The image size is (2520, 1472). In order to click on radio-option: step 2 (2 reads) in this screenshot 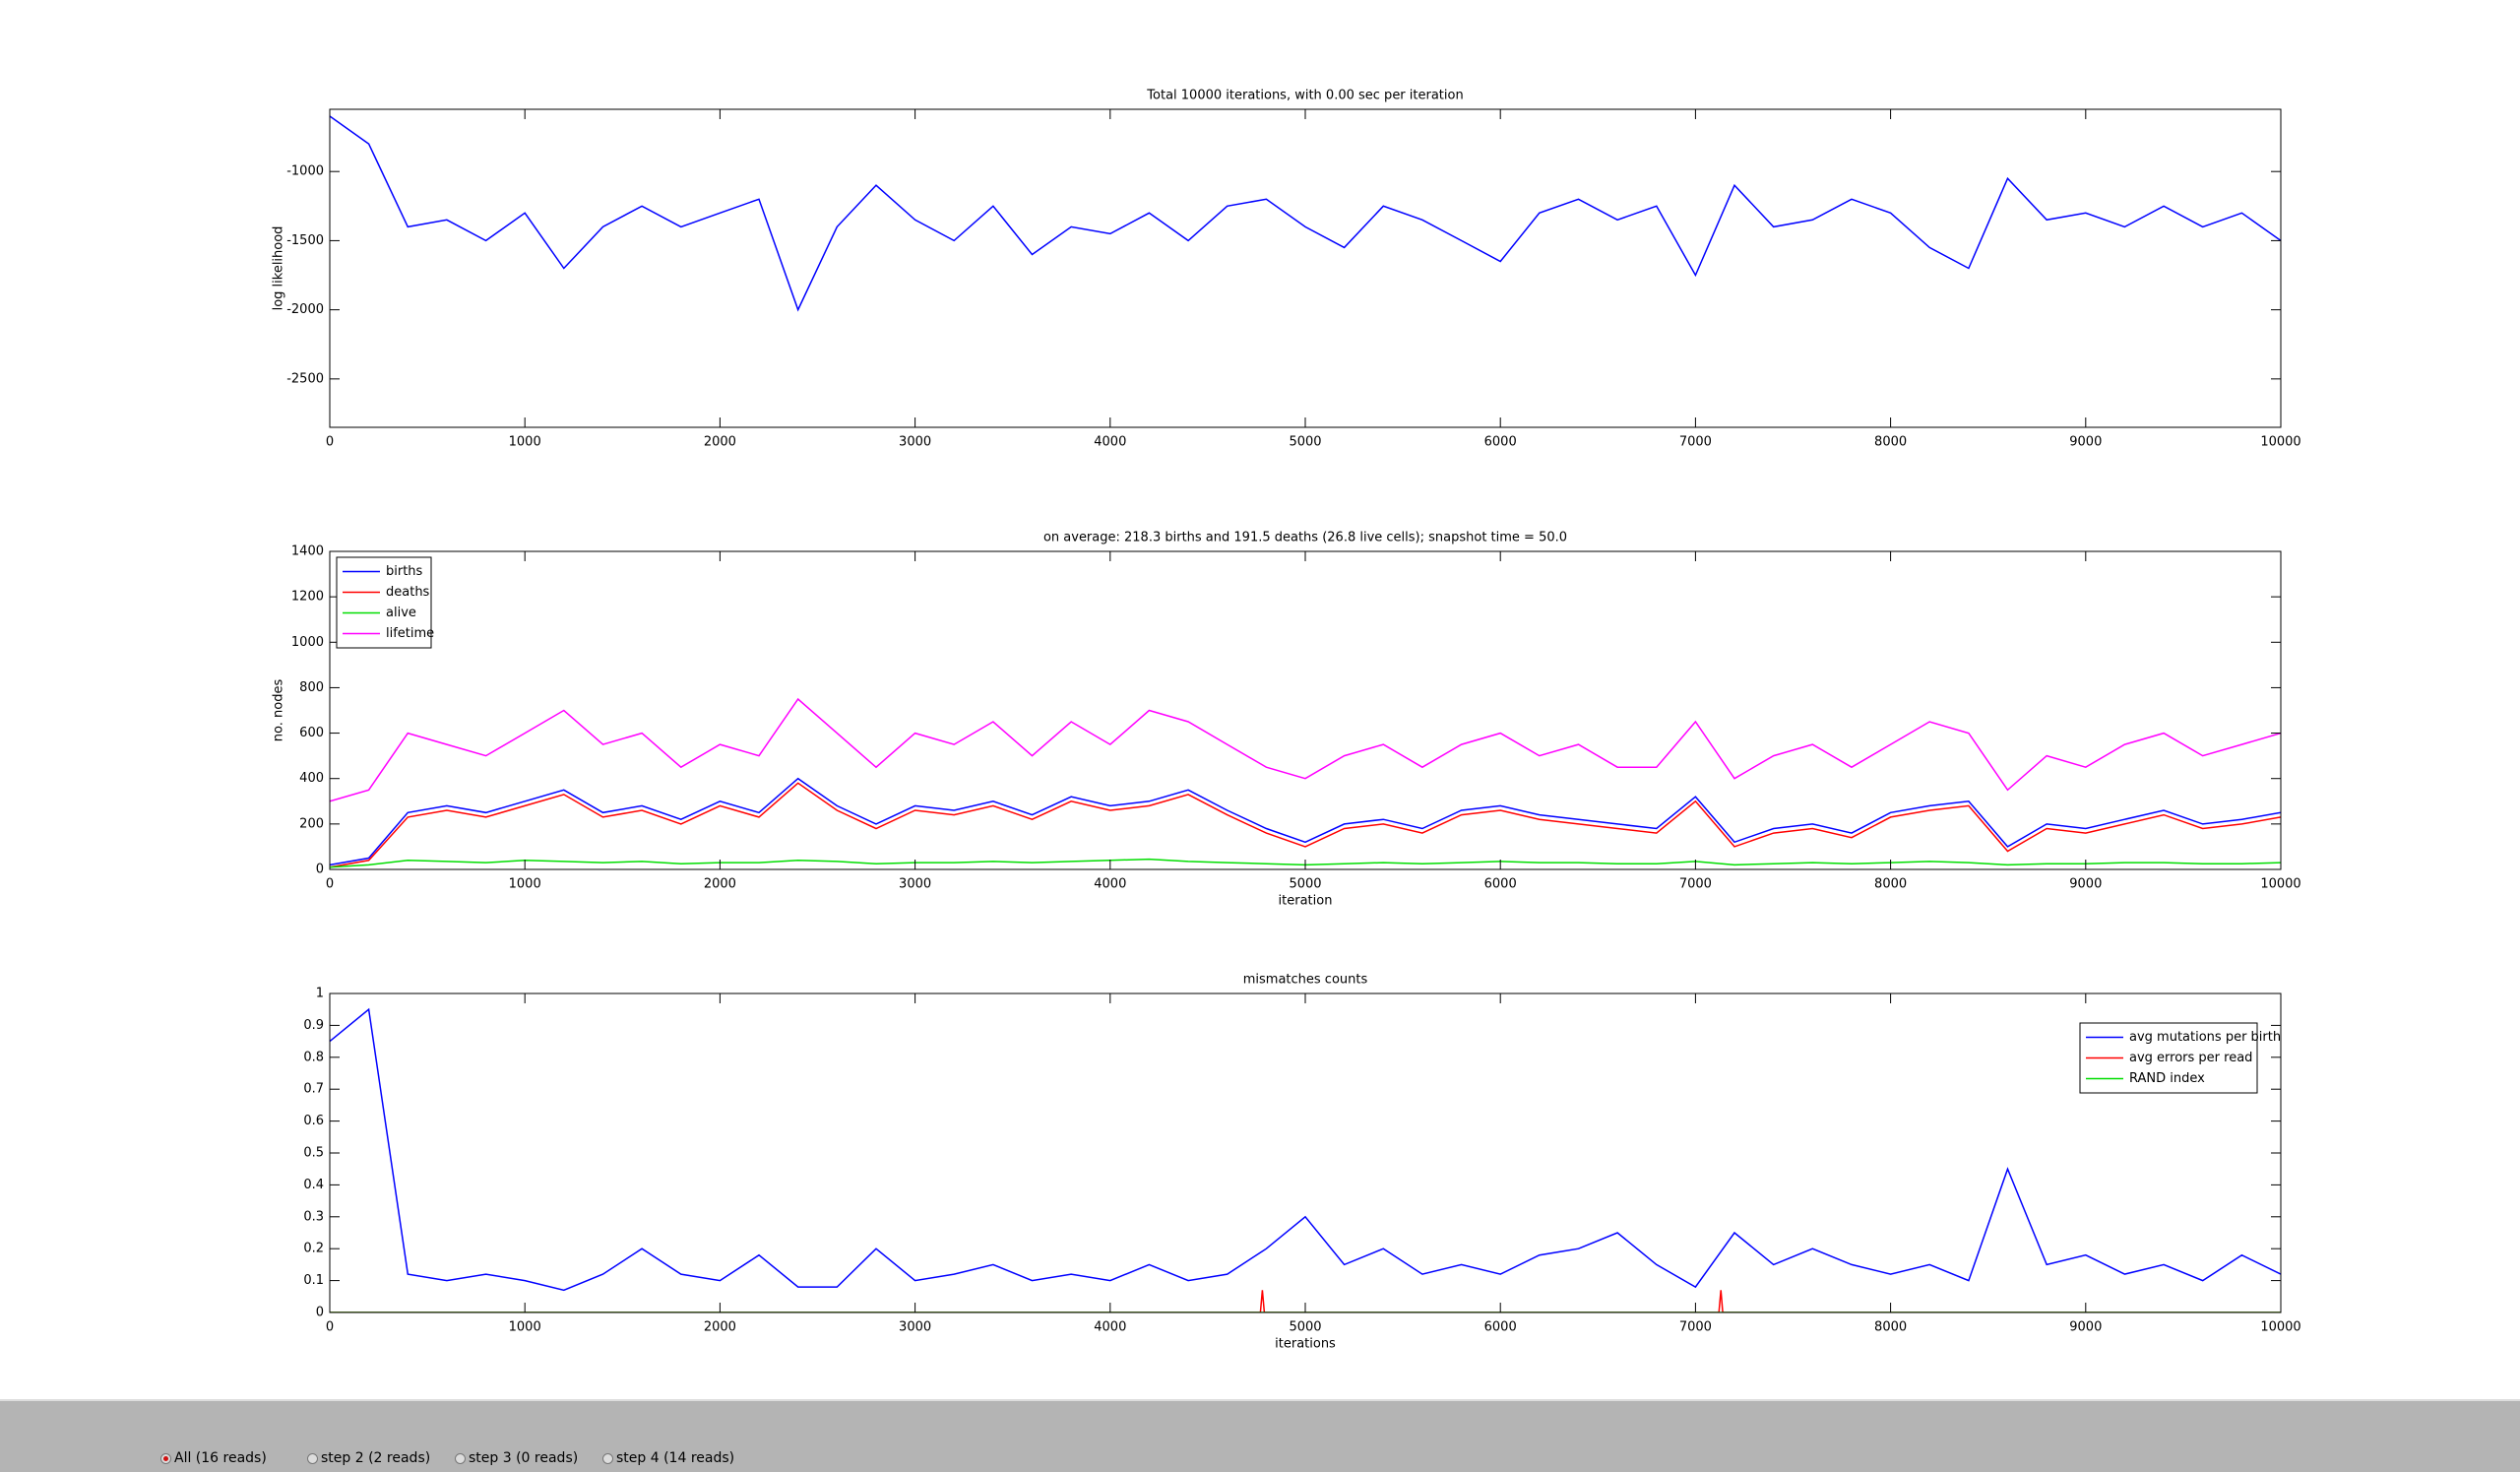, I will do `click(368, 1458)`.